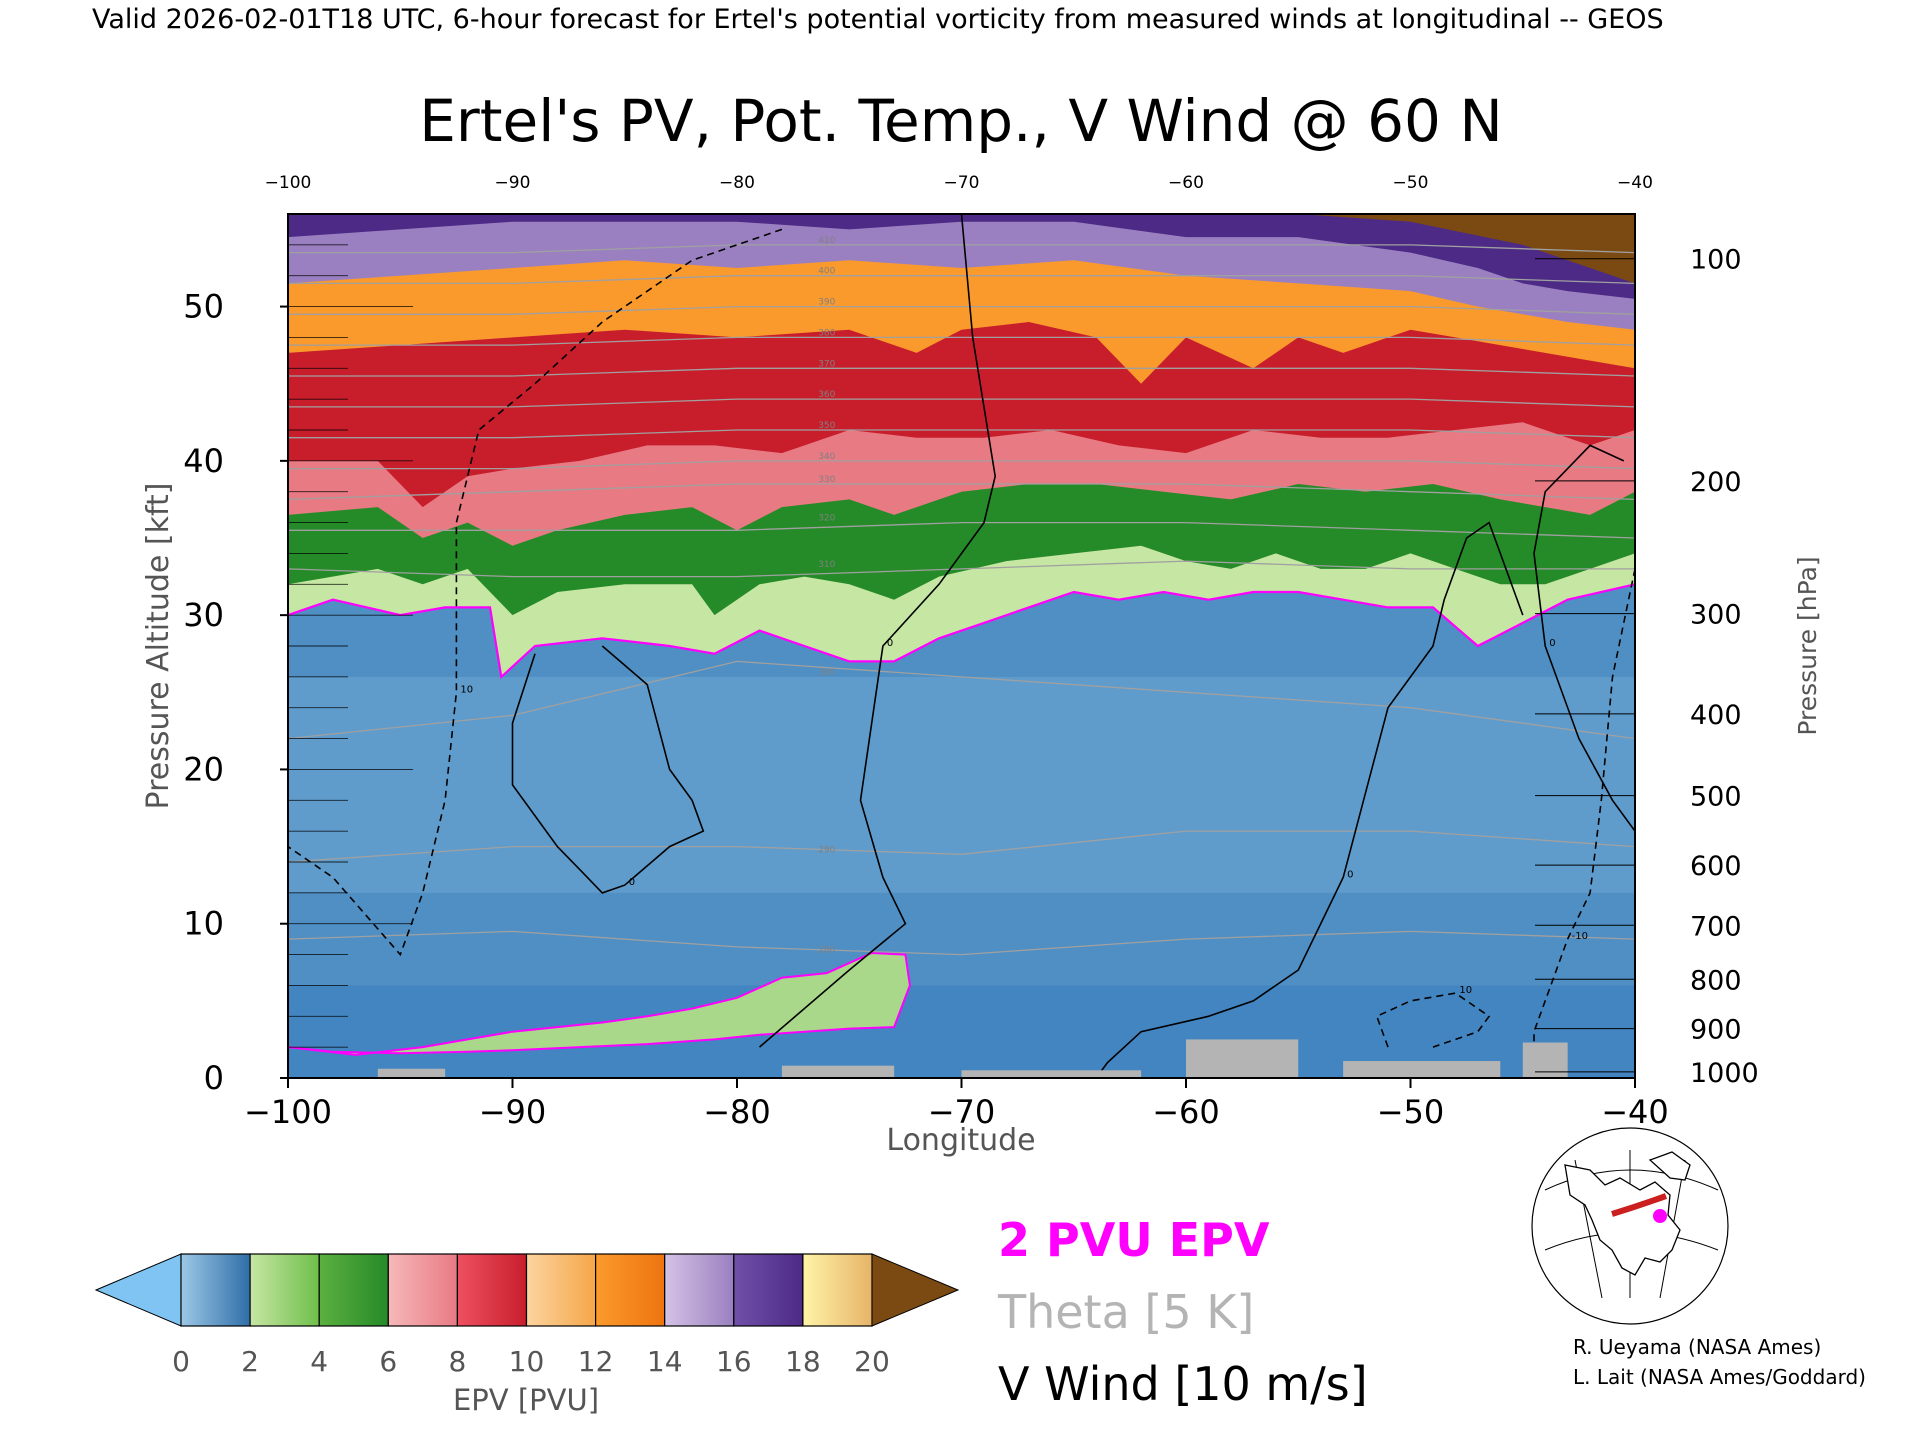  I want to click on theta-isentrope-label: 330, so click(826, 480).